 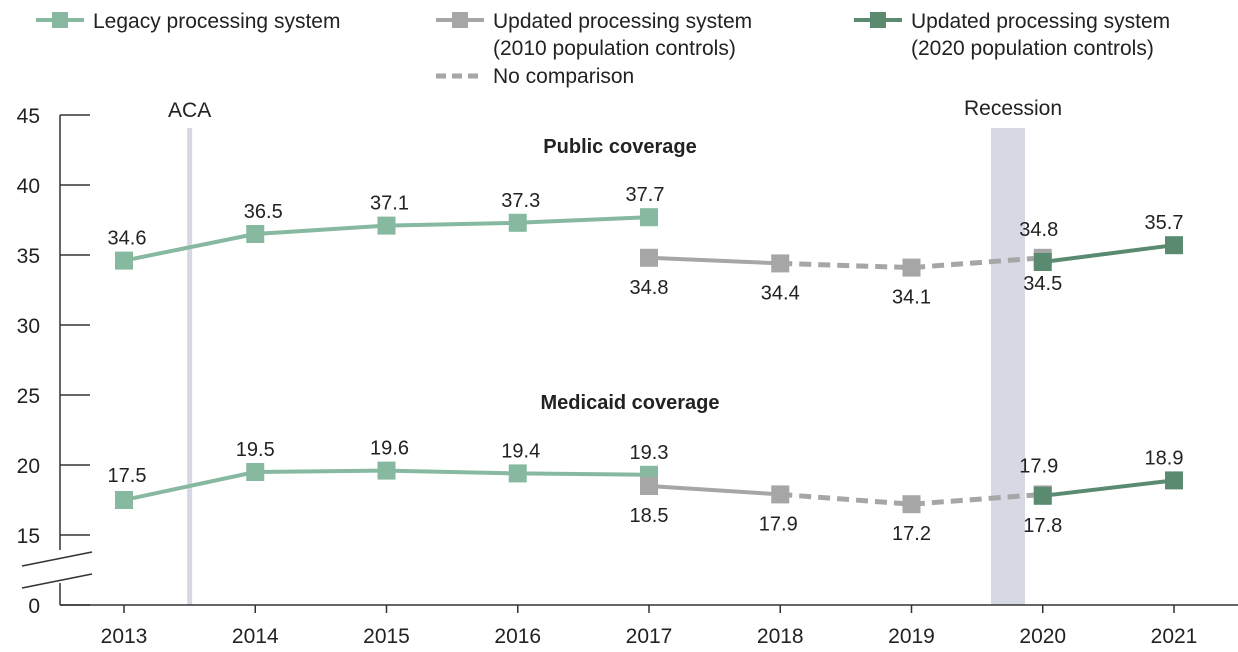 What do you see at coordinates (911, 636) in the screenshot?
I see `x-tick-label: 2019` at bounding box center [911, 636].